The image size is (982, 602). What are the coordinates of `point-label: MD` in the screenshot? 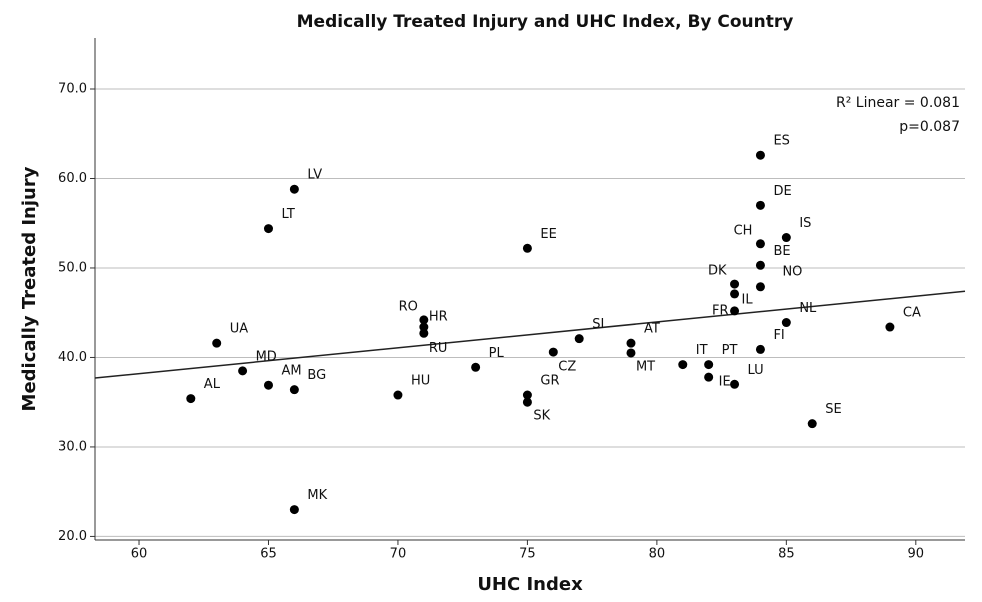 It's located at (266, 356).